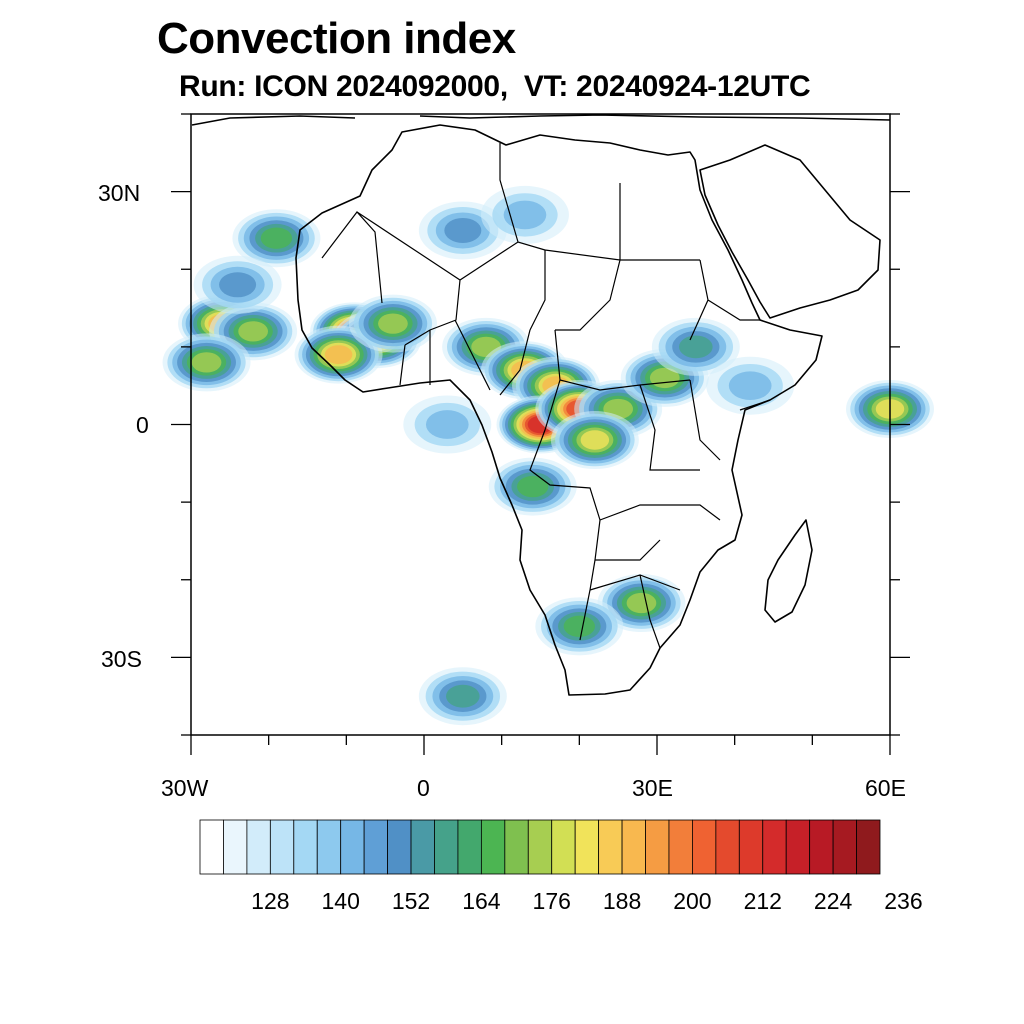 Image resolution: width=1024 pixels, height=1024 pixels. Describe the element at coordinates (885, 788) in the screenshot. I see `lon-label-60e: 60E` at that location.